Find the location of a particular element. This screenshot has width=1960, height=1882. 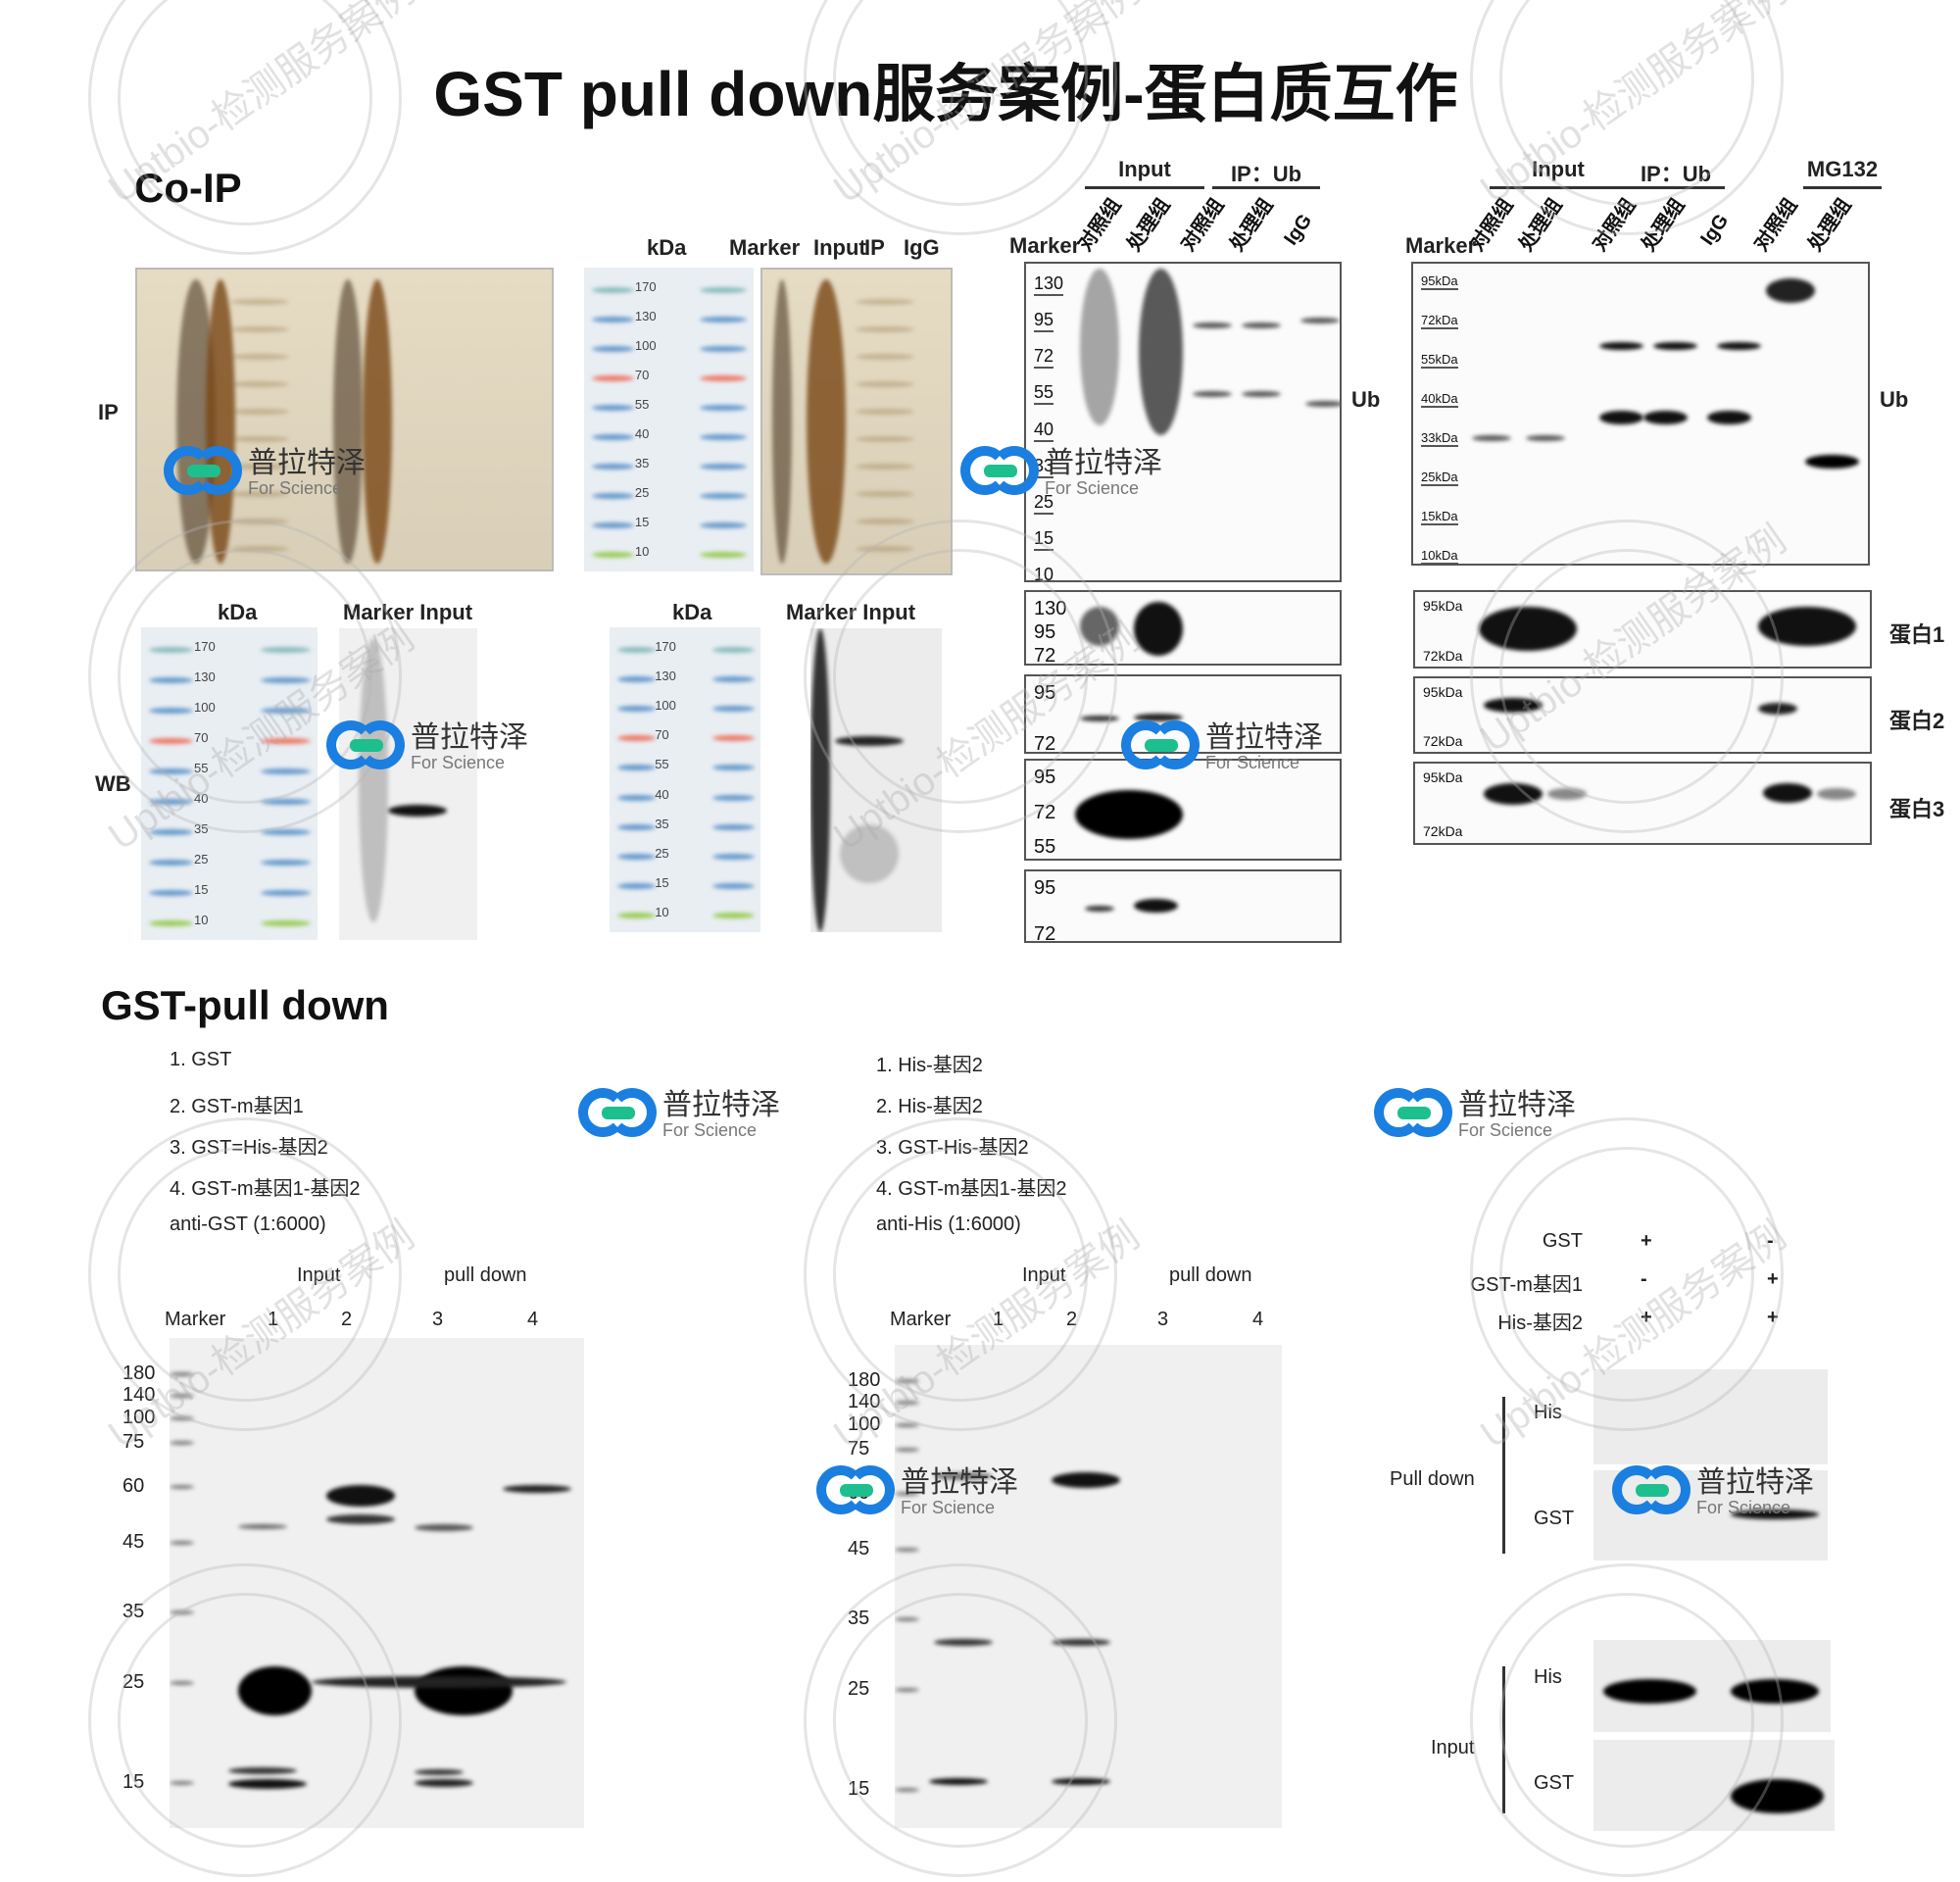

smear is located at coordinates (869, 853).